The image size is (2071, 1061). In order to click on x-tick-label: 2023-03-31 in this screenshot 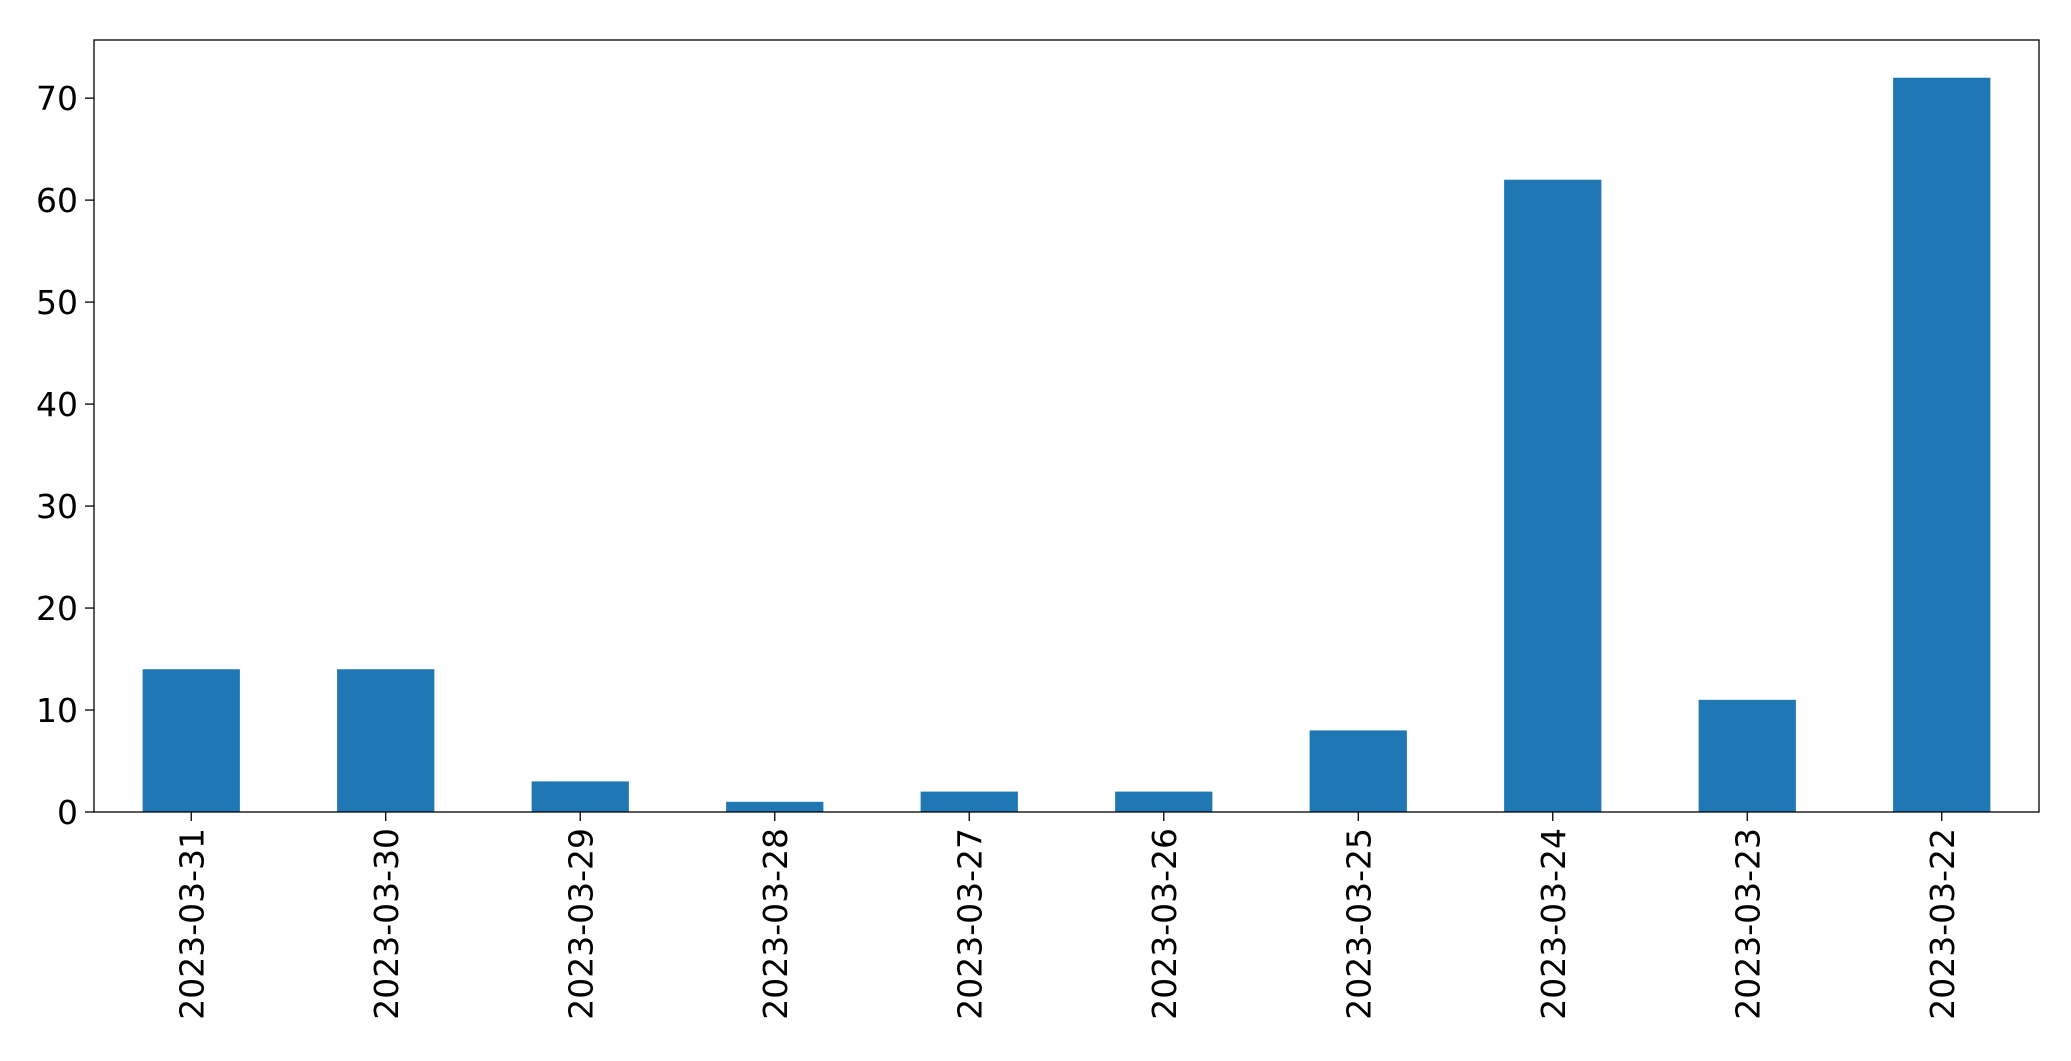, I will do `click(191, 924)`.